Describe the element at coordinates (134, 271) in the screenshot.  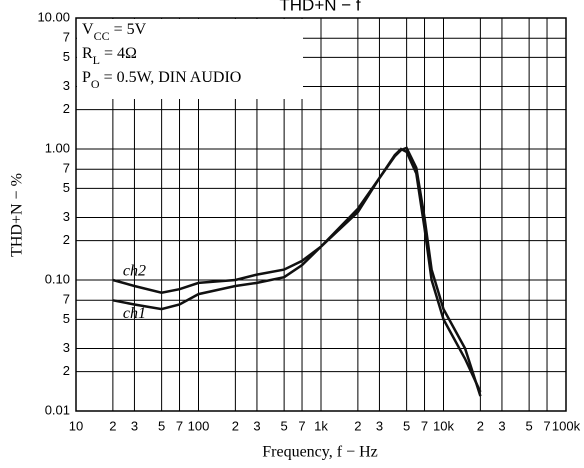
I see `series-label: ch2` at that location.